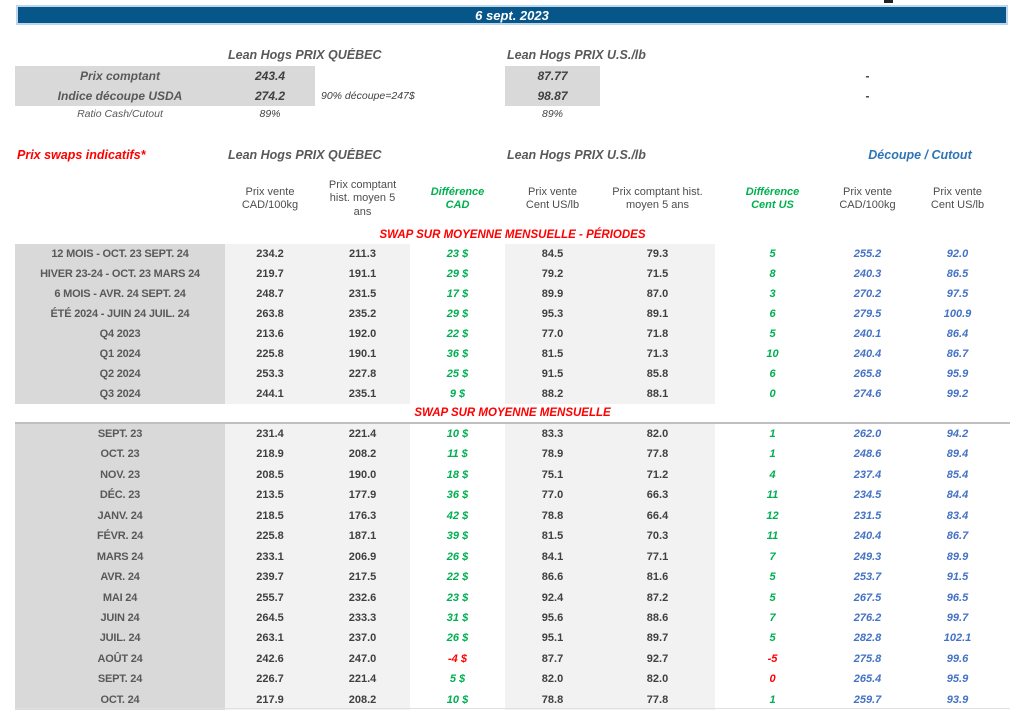 The width and height of the screenshot is (1024, 713). What do you see at coordinates (270, 274) in the screenshot?
I see `prix-vente-cad: 219.7` at bounding box center [270, 274].